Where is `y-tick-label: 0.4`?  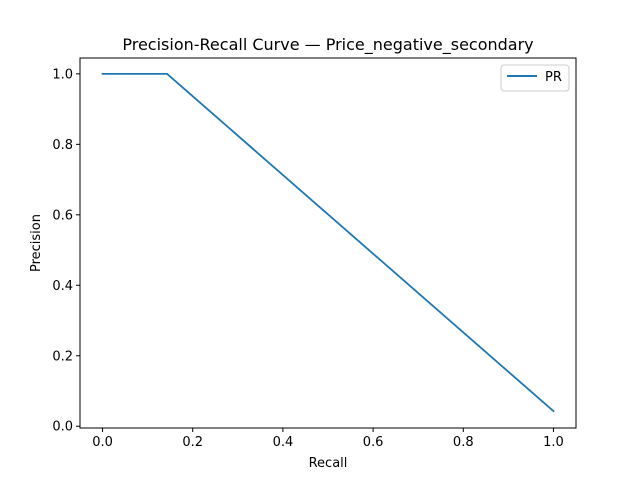 y-tick-label: 0.4 is located at coordinates (62, 286).